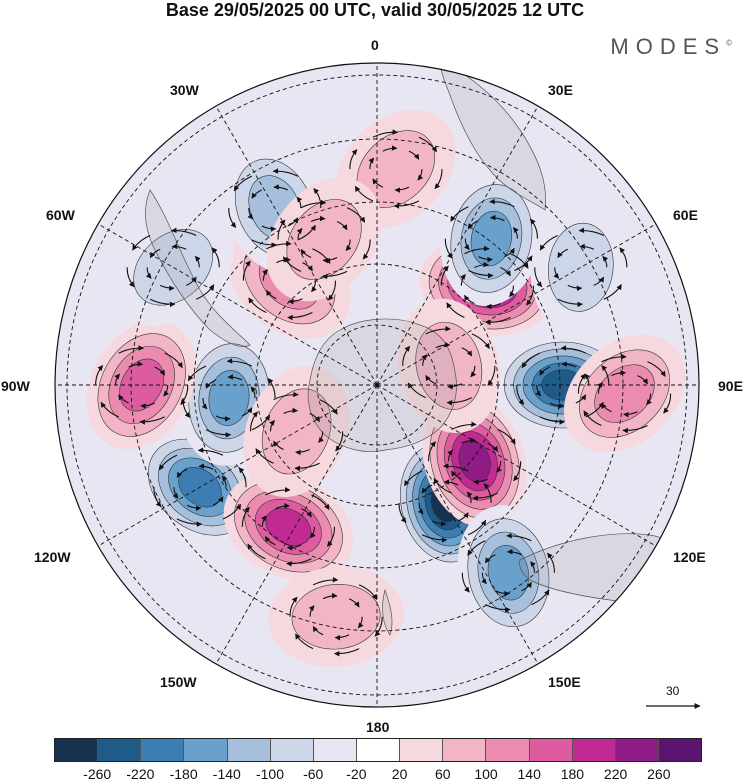 This screenshot has width=750, height=783. What do you see at coordinates (178, 682) in the screenshot?
I see `lon-label-150w: 150W` at bounding box center [178, 682].